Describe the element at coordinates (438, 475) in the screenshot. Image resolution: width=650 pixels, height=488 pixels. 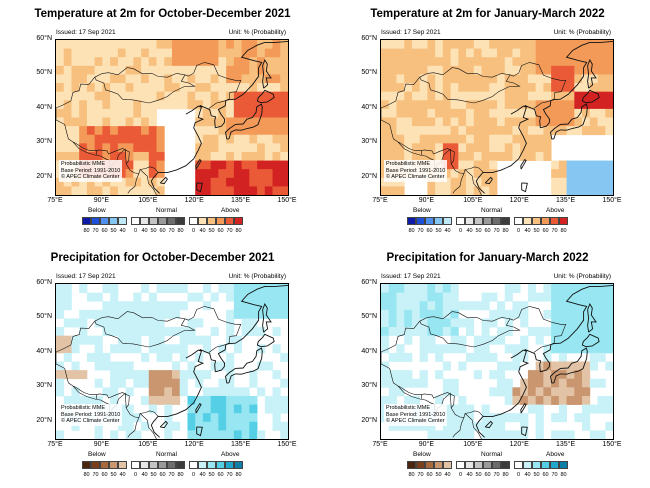
I see `legend-value: 50` at that location.